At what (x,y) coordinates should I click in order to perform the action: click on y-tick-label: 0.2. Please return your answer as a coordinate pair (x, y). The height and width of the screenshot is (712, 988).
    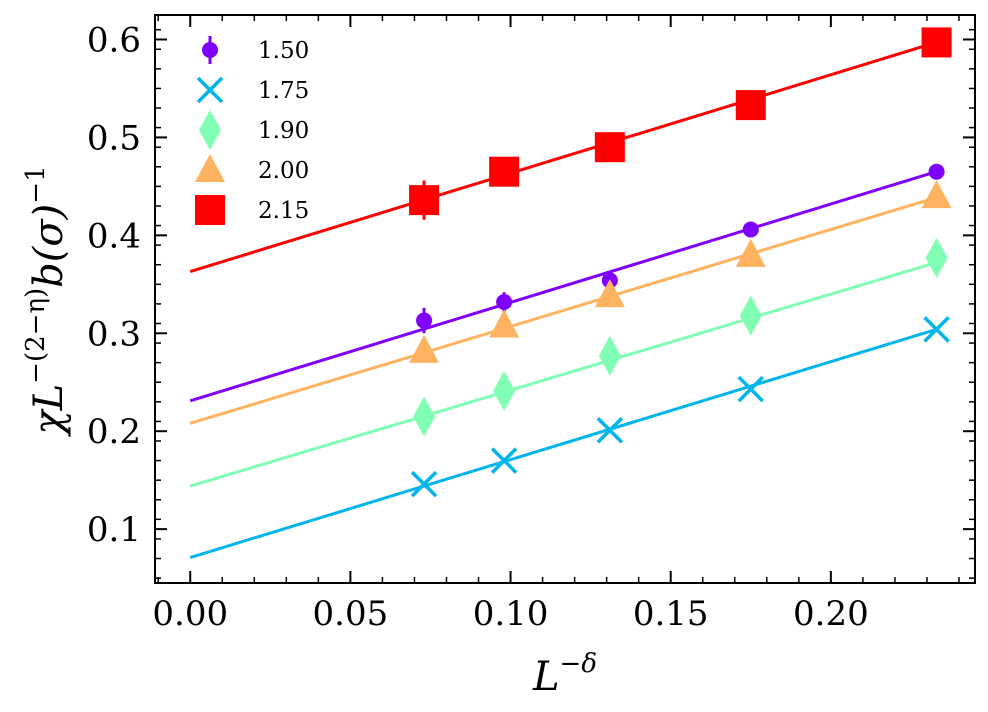
    Looking at the image, I should click on (114, 432).